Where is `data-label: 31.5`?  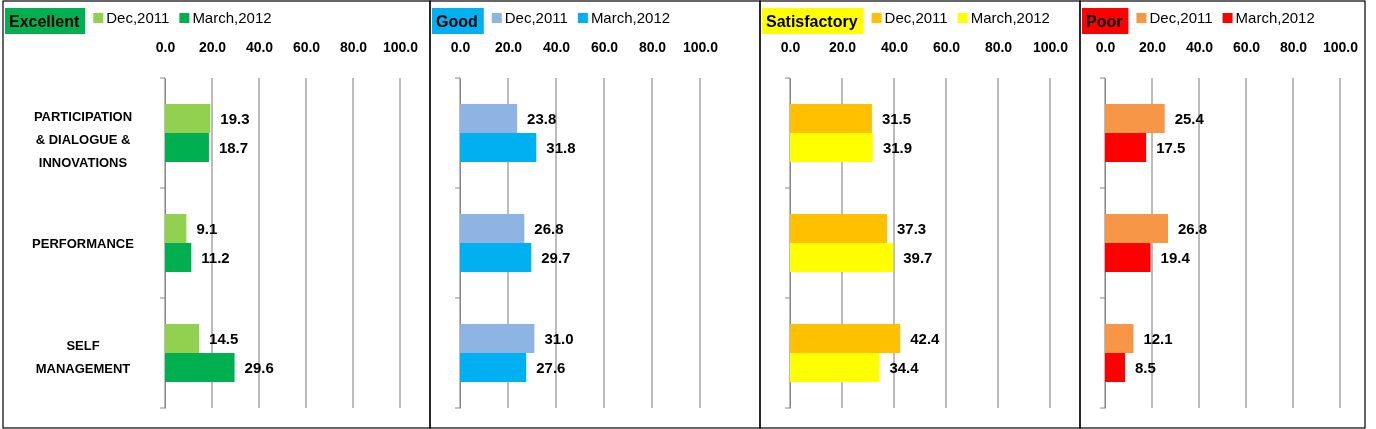 data-label: 31.5 is located at coordinates (896, 118).